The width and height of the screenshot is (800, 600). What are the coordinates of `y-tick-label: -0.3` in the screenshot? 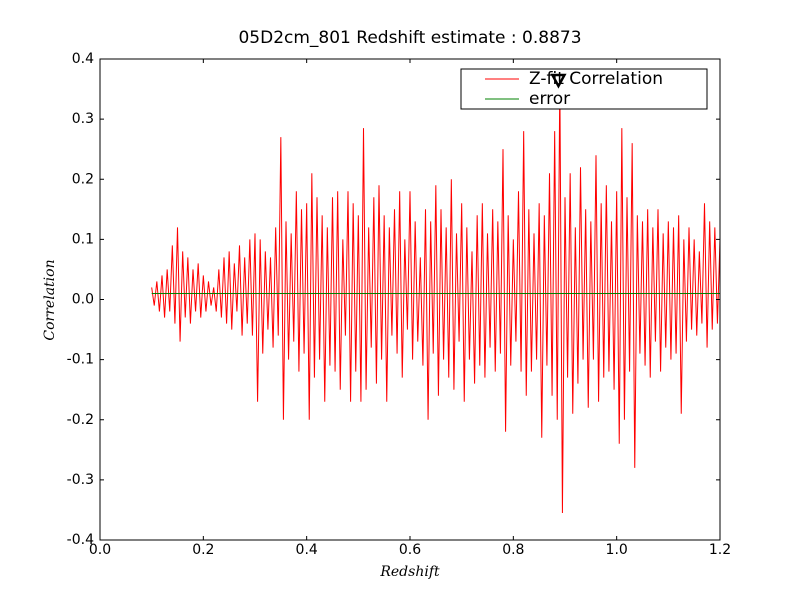 It's located at (80, 480).